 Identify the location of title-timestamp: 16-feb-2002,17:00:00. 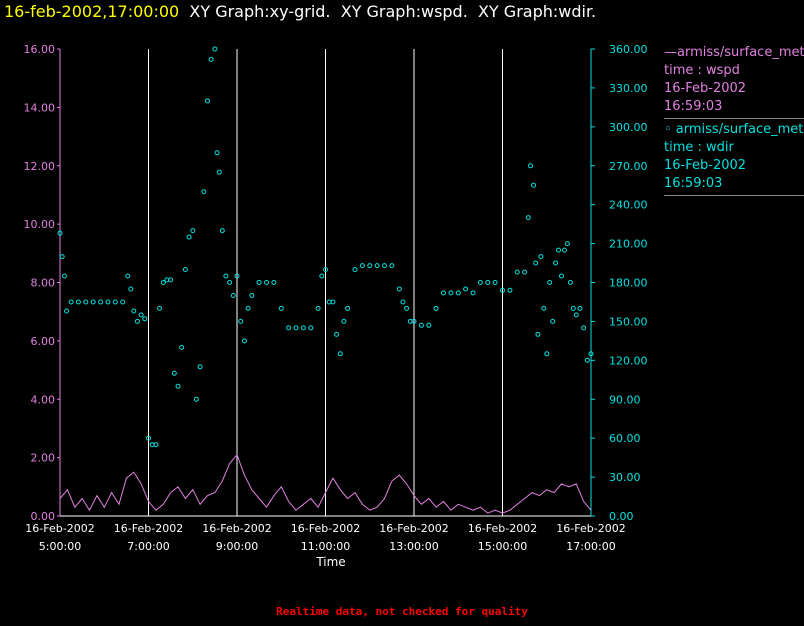
(92, 11).